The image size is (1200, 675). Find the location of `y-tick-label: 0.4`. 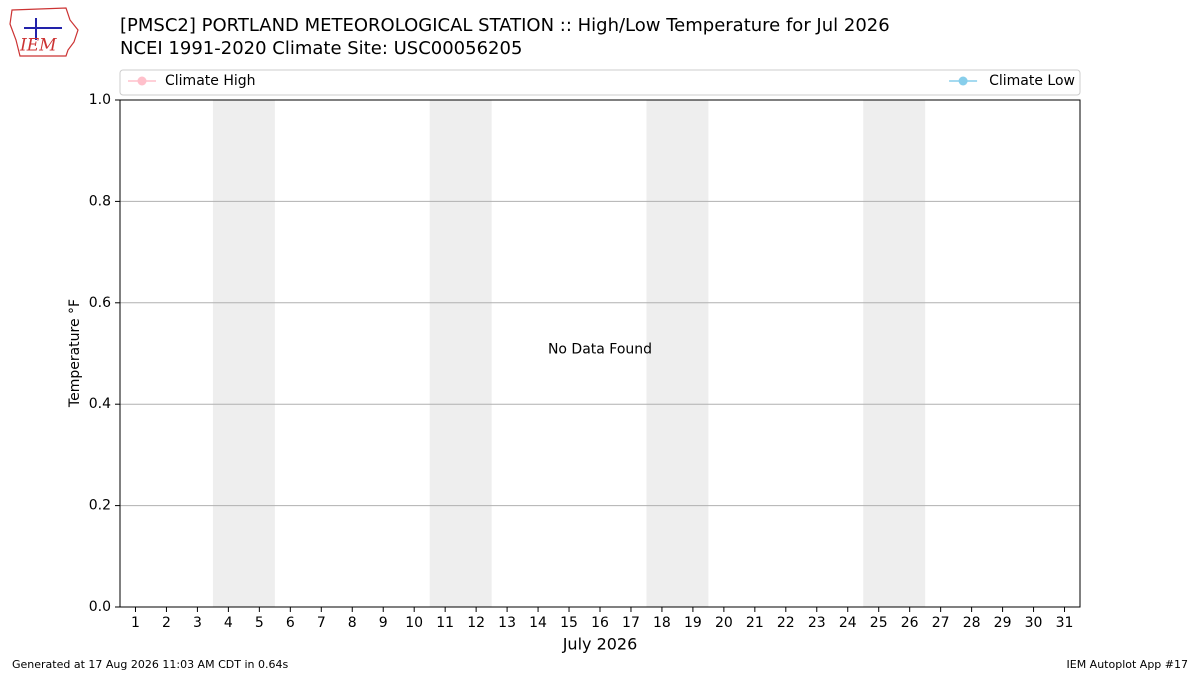

y-tick-label: 0.4 is located at coordinates (100, 404).